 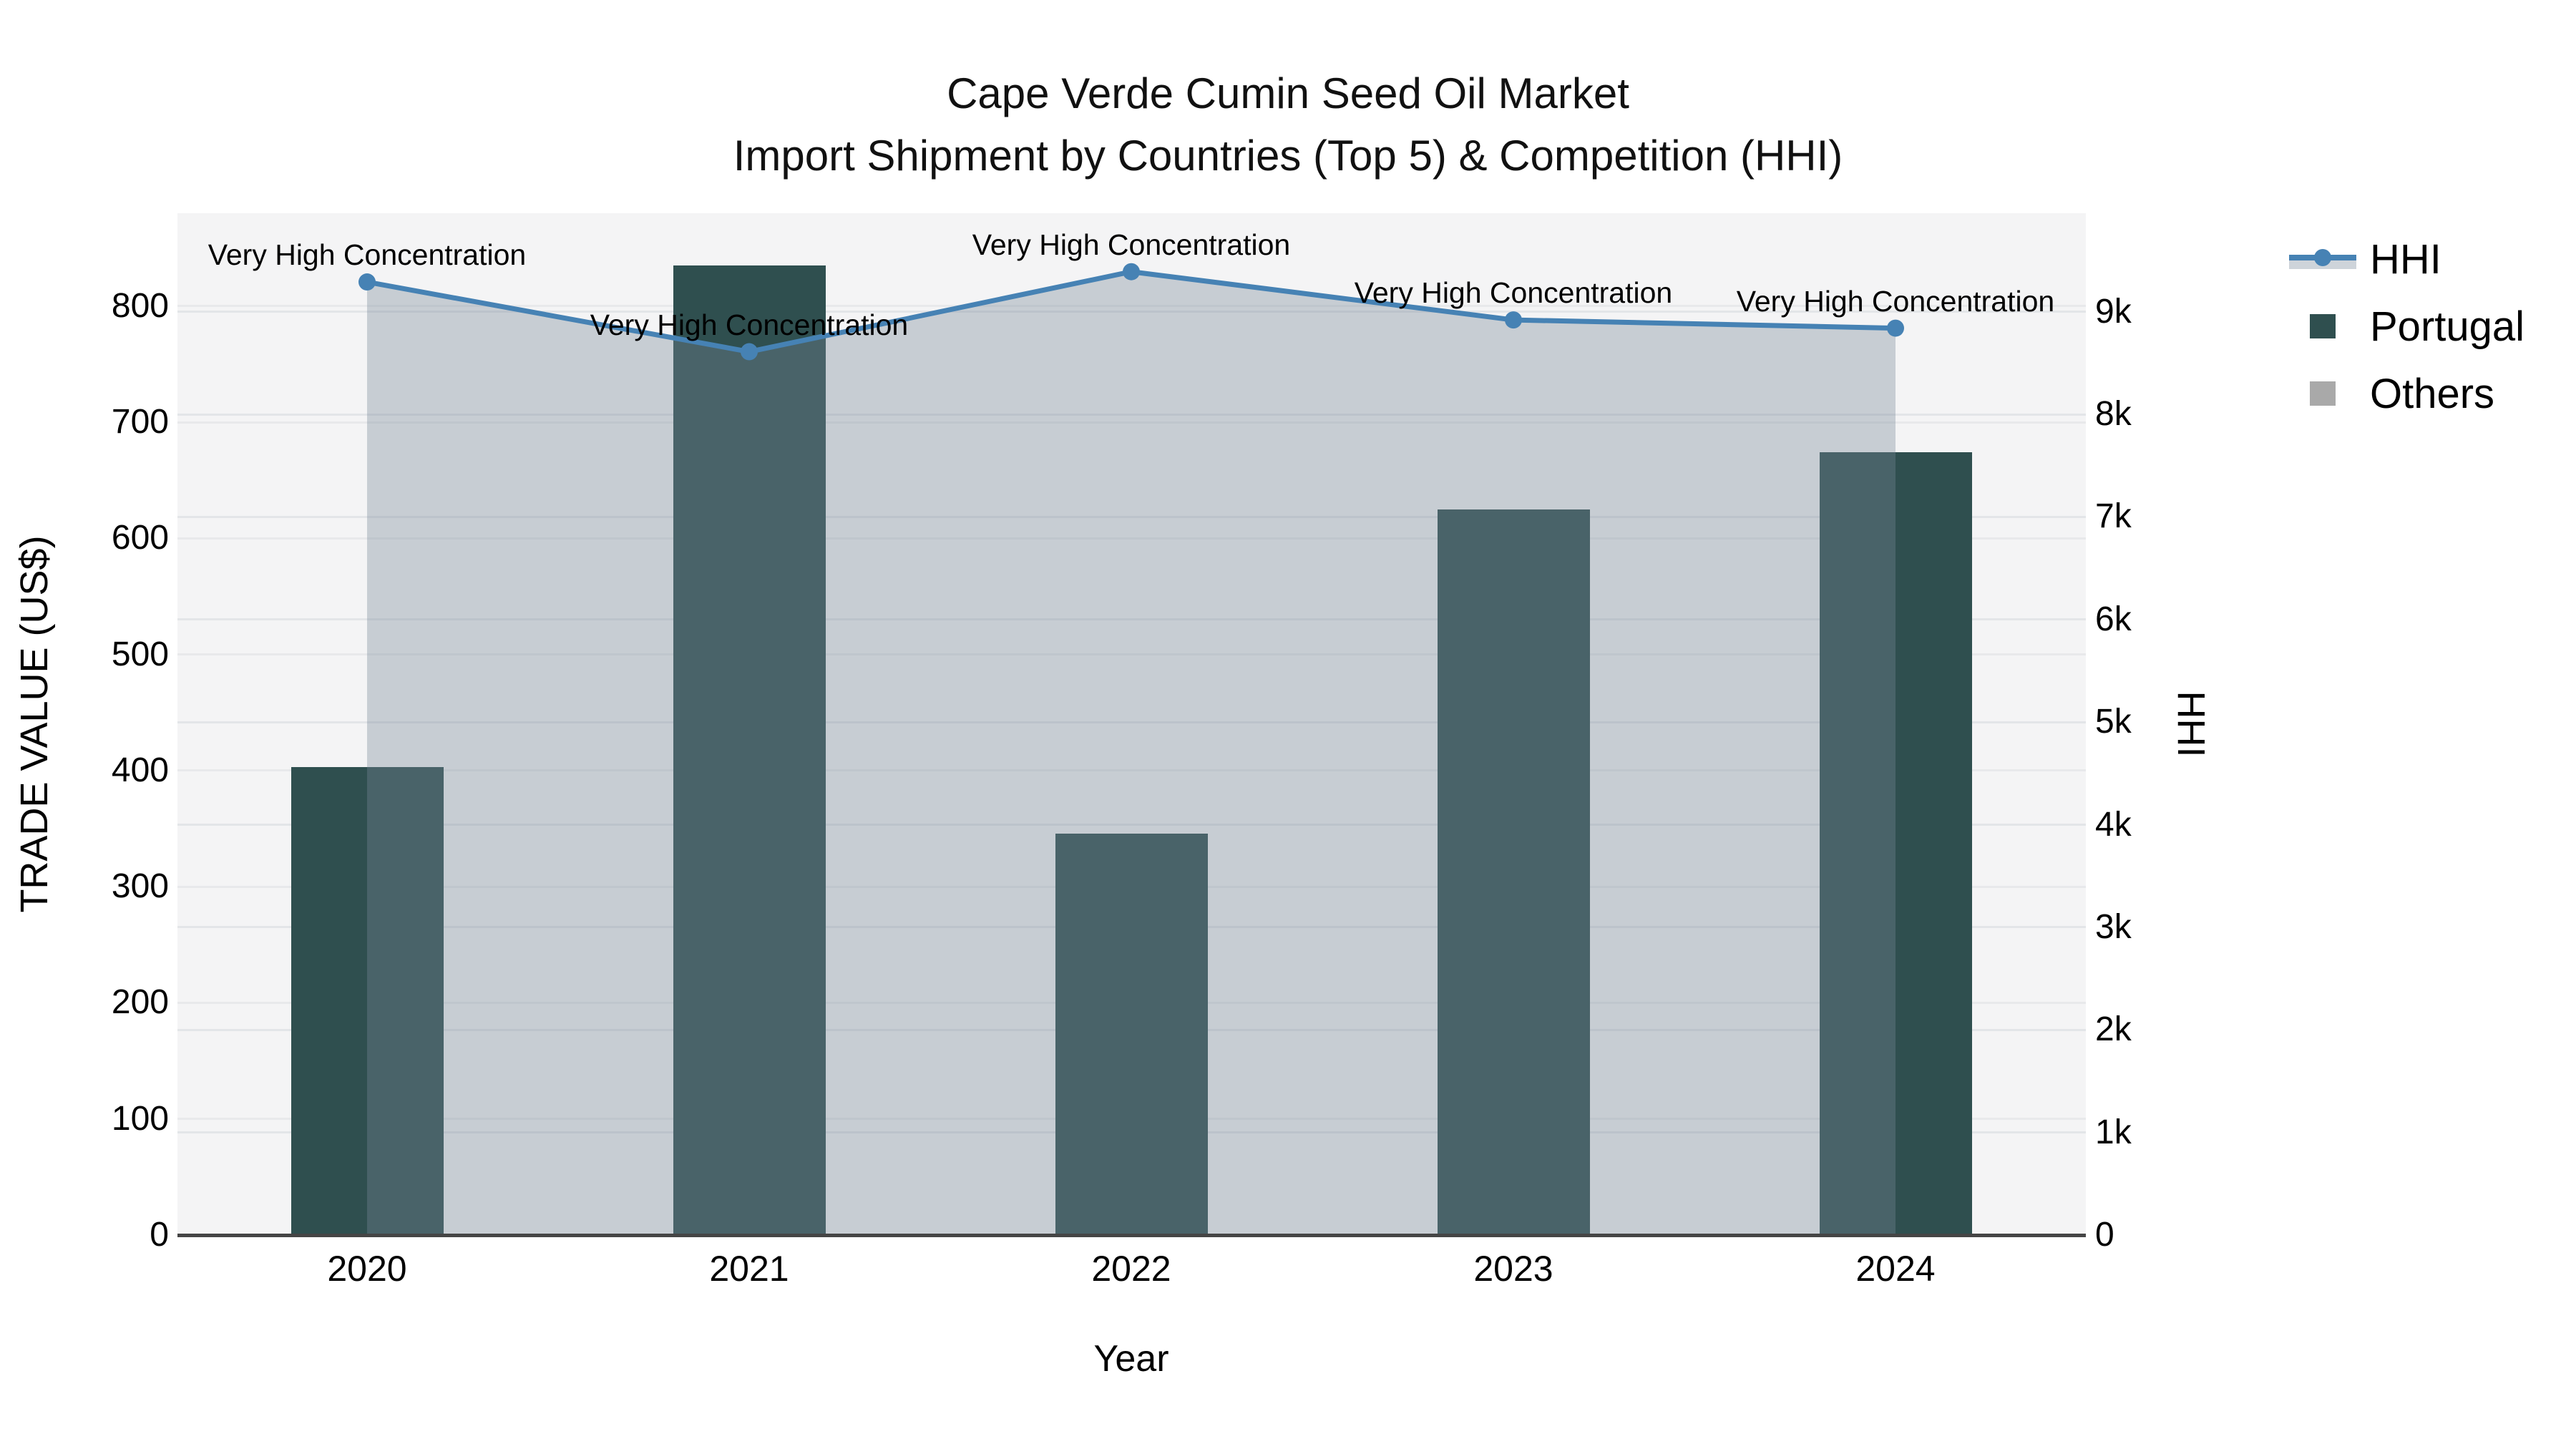 I want to click on x-axis-line, so click(x=1131, y=1235).